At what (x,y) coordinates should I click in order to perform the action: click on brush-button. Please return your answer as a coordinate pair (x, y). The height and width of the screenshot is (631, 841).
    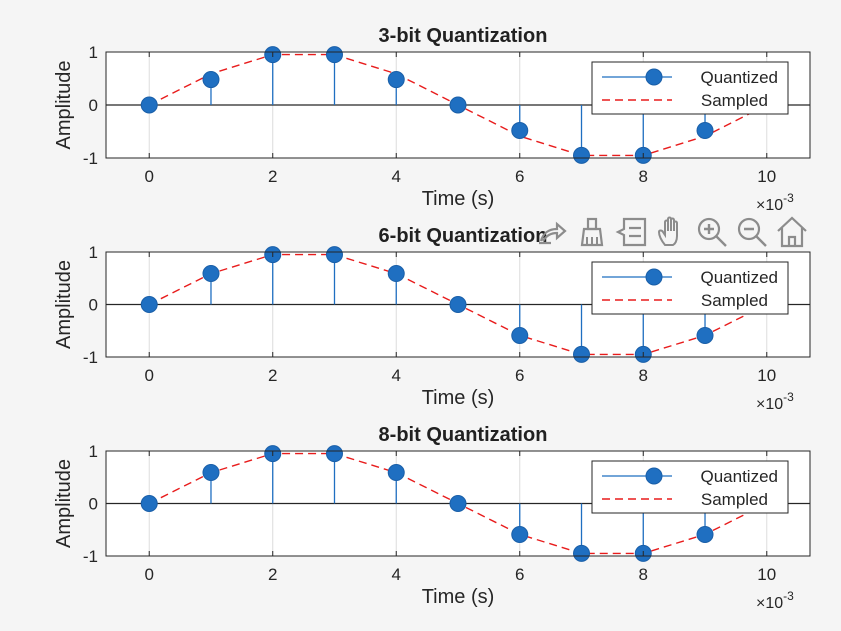
    Looking at the image, I should click on (592, 232).